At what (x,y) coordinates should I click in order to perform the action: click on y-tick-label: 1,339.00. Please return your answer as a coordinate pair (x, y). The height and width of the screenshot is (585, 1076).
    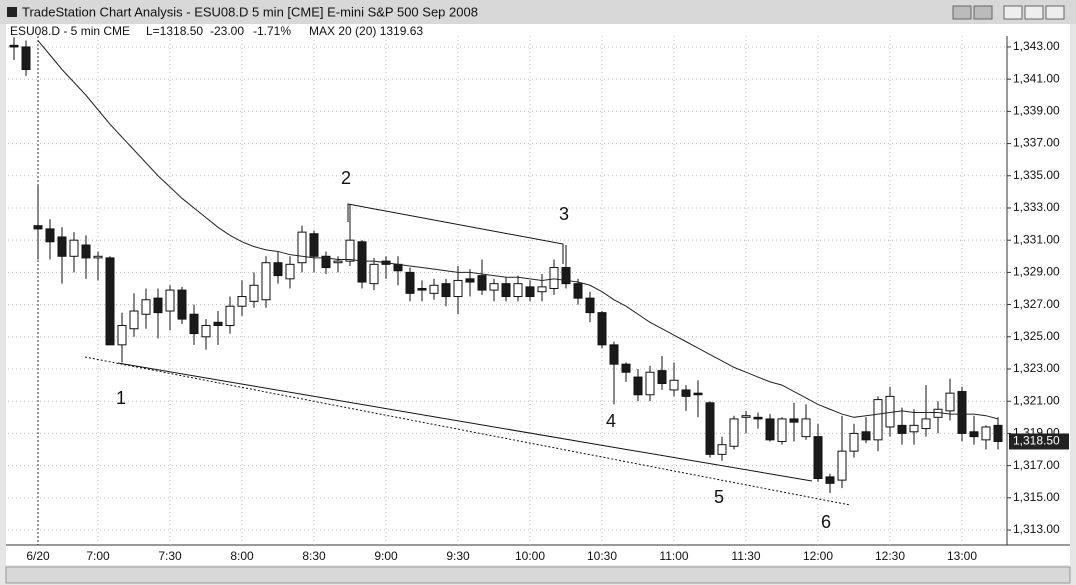
    Looking at the image, I should click on (1036, 111).